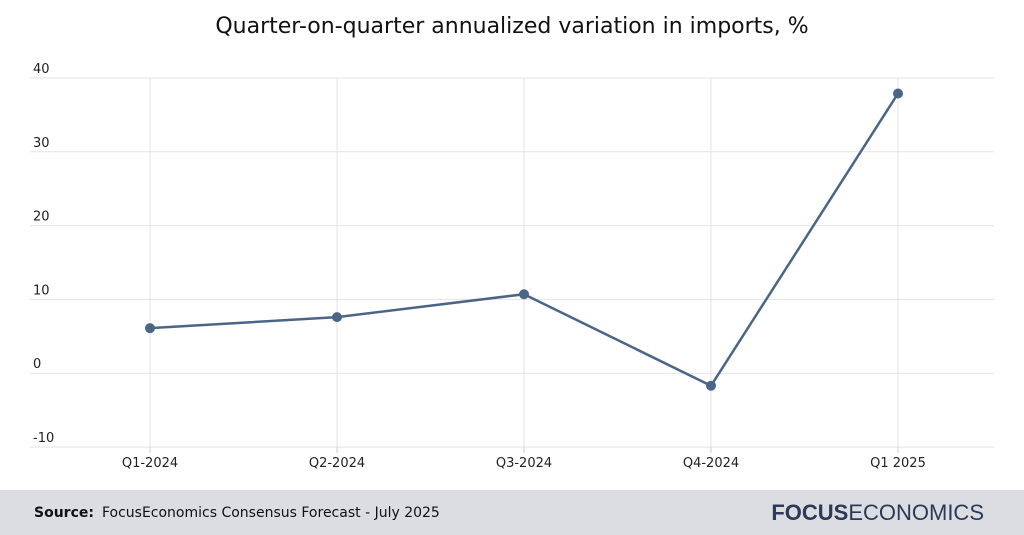  Describe the element at coordinates (916, 512) in the screenshot. I see `logo-light-text: ECONOMICS` at that location.